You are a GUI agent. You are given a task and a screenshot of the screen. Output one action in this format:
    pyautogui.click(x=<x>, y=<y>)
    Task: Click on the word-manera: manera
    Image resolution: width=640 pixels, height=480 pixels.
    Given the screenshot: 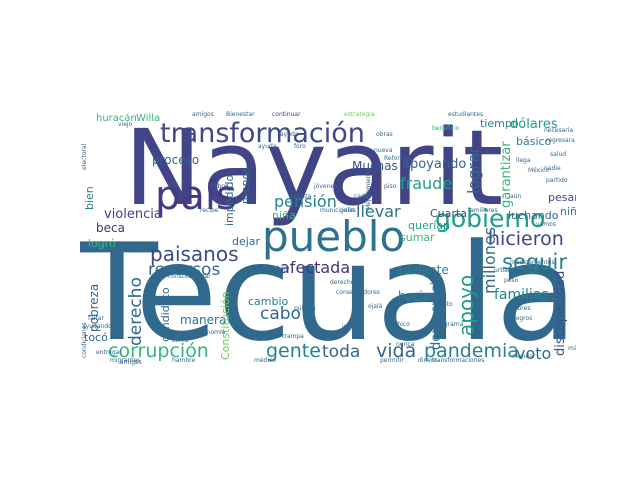 What is the action you would take?
    pyautogui.click(x=203, y=320)
    